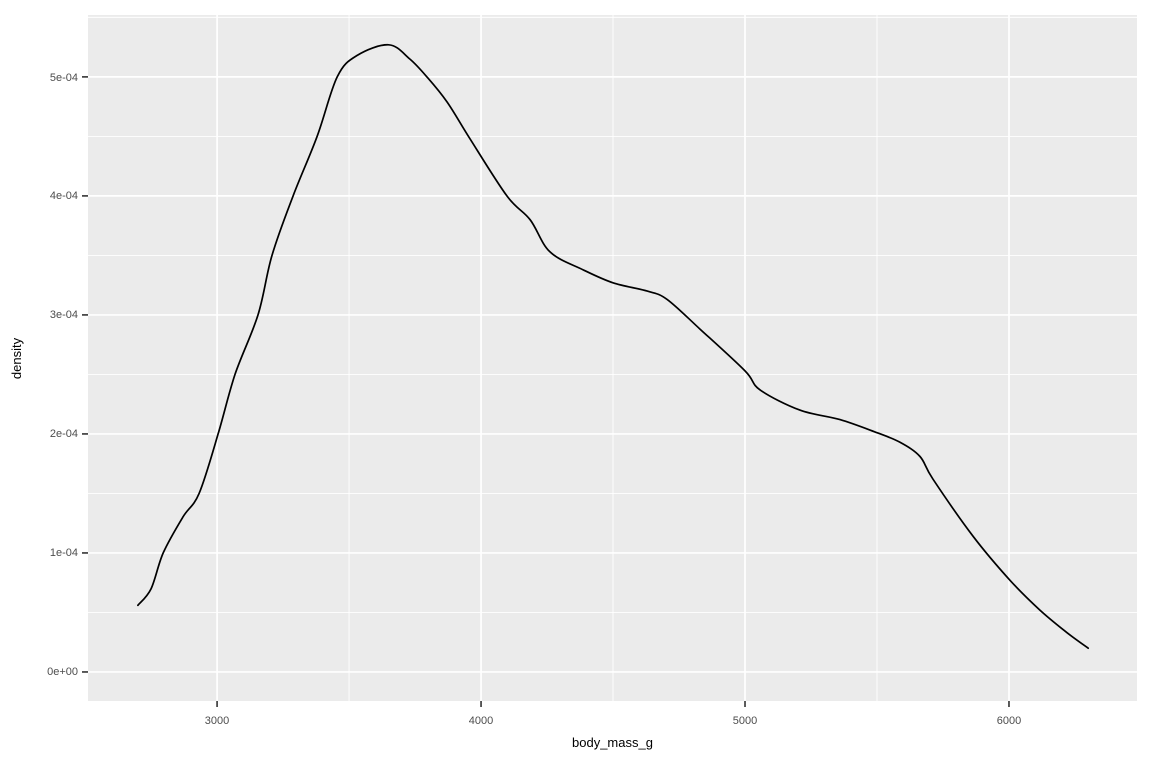 Image resolution: width=1152 pixels, height=768 pixels. I want to click on y-tick-label: 4e-04, so click(63, 196).